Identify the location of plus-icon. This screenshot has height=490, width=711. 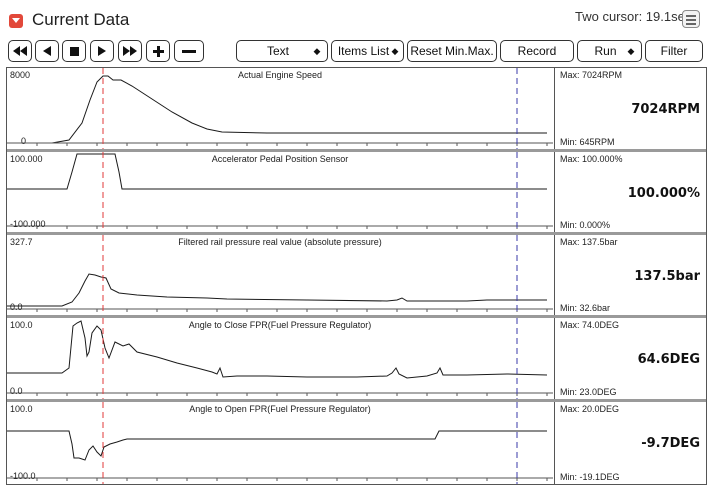
(158, 51).